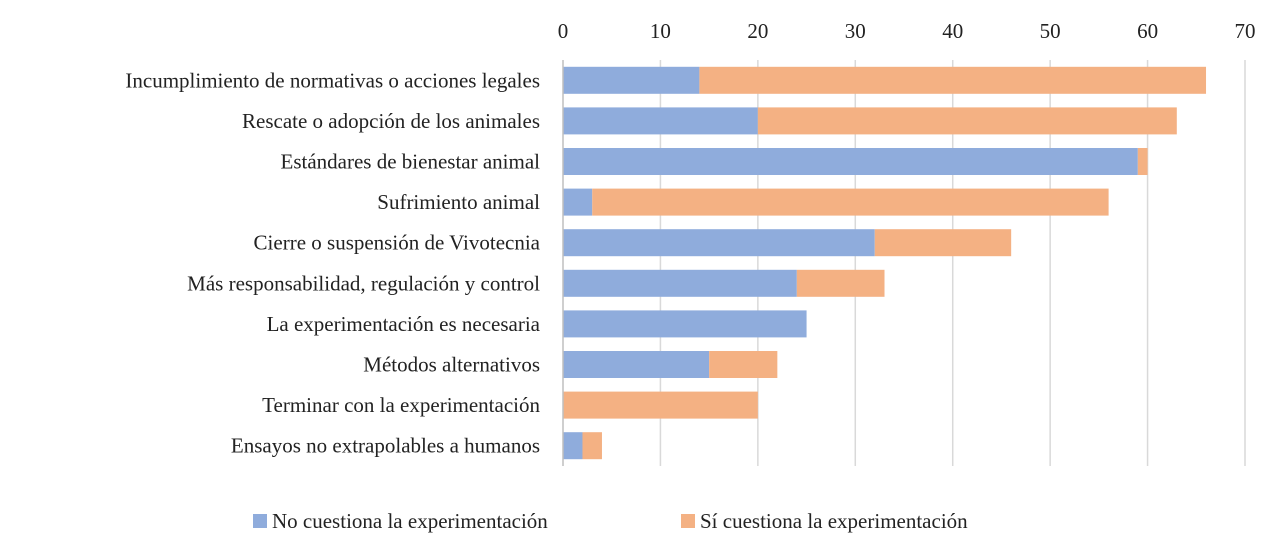  What do you see at coordinates (952, 31) in the screenshot?
I see `x-tick-label: 40` at bounding box center [952, 31].